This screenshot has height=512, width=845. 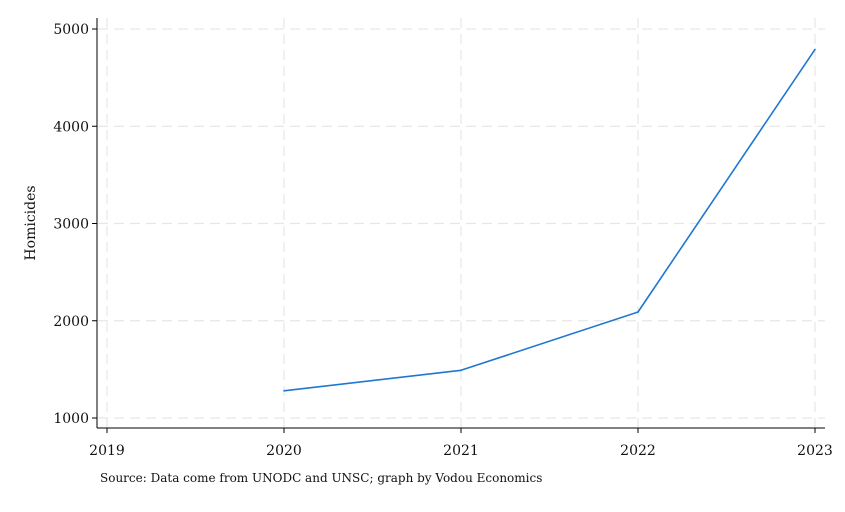 I want to click on y-tick-label: 1000, so click(x=71, y=419).